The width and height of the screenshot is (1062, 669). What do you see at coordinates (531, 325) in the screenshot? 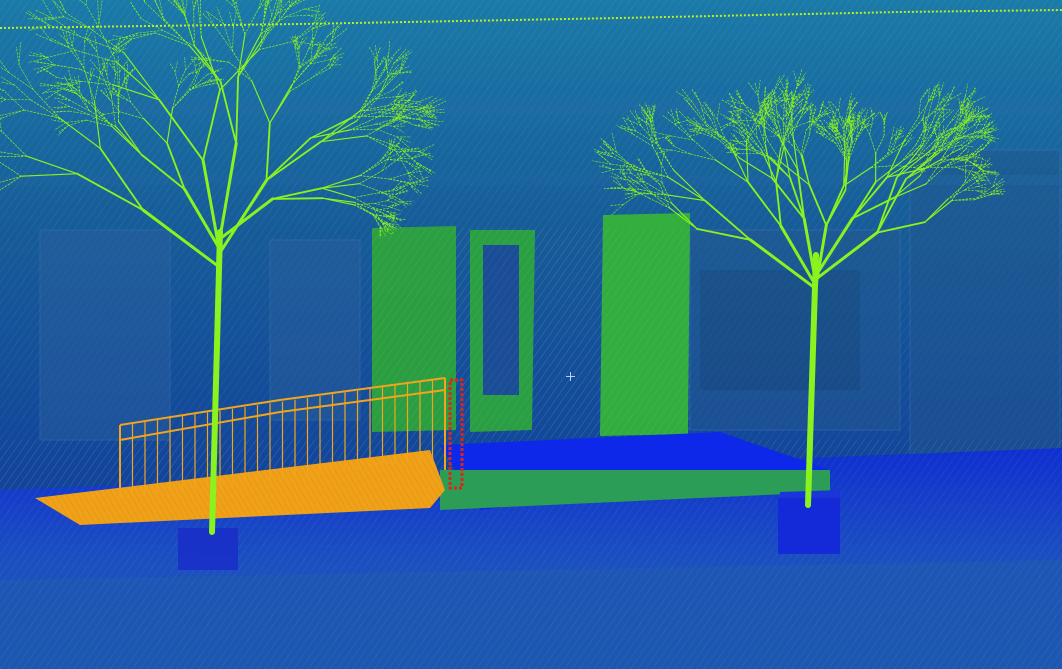
I see `door-points` at bounding box center [531, 325].